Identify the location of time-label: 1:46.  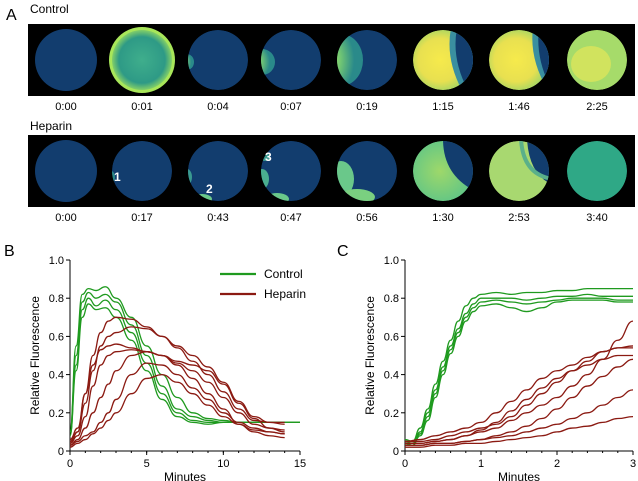
(518, 107).